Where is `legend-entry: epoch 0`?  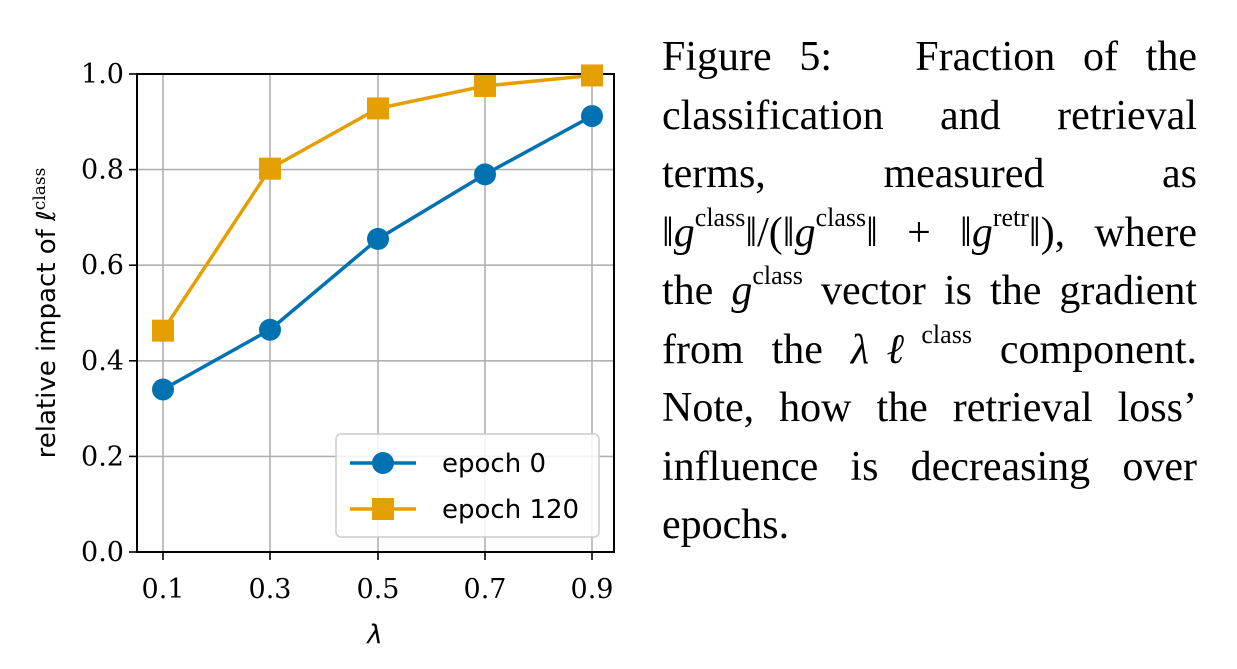
legend-entry: epoch 0 is located at coordinates (448, 464).